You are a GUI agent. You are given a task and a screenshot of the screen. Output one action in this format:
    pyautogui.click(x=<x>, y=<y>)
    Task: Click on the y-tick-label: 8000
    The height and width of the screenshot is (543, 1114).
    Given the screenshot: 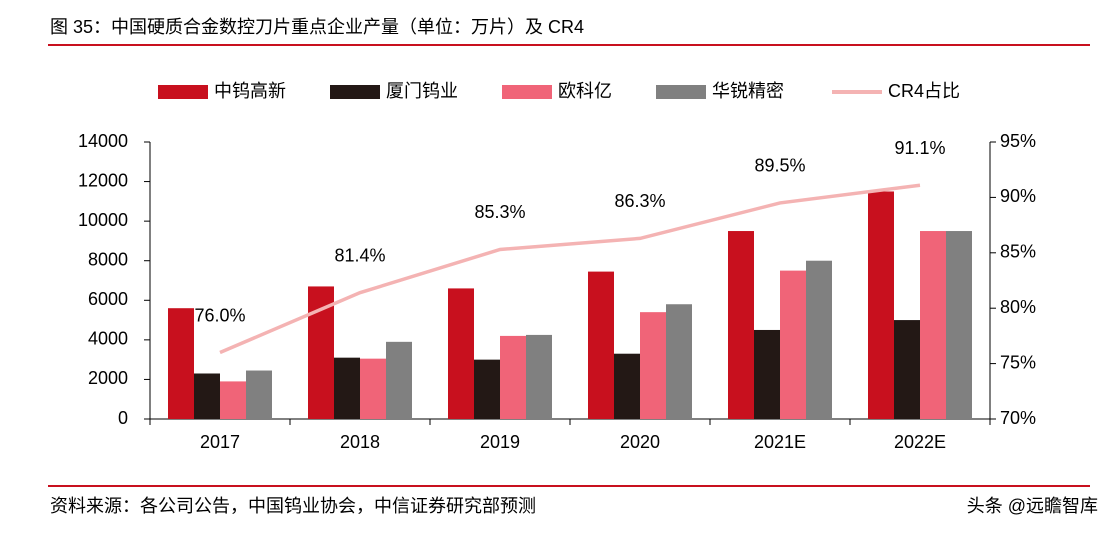 What is the action you would take?
    pyautogui.click(x=108, y=259)
    